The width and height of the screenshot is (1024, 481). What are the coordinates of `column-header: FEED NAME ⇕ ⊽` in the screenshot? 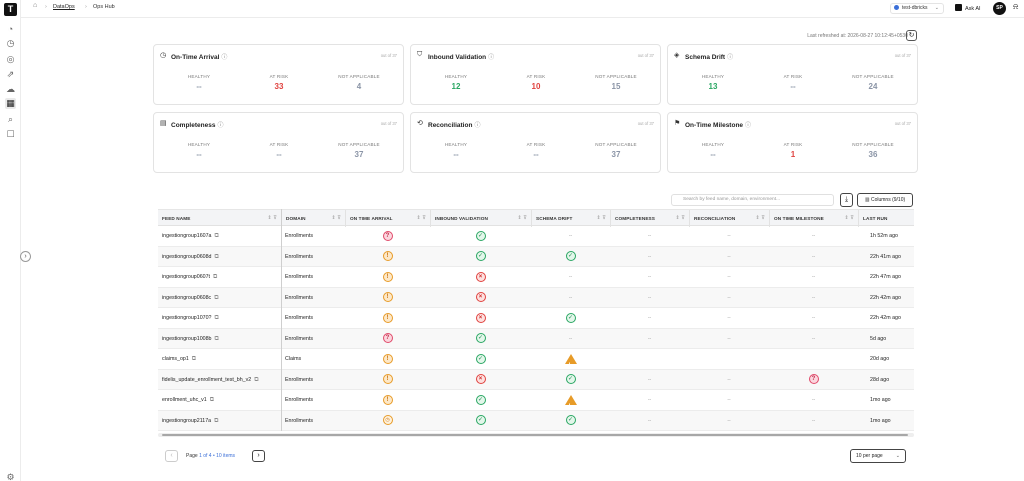 It's located at (219, 218).